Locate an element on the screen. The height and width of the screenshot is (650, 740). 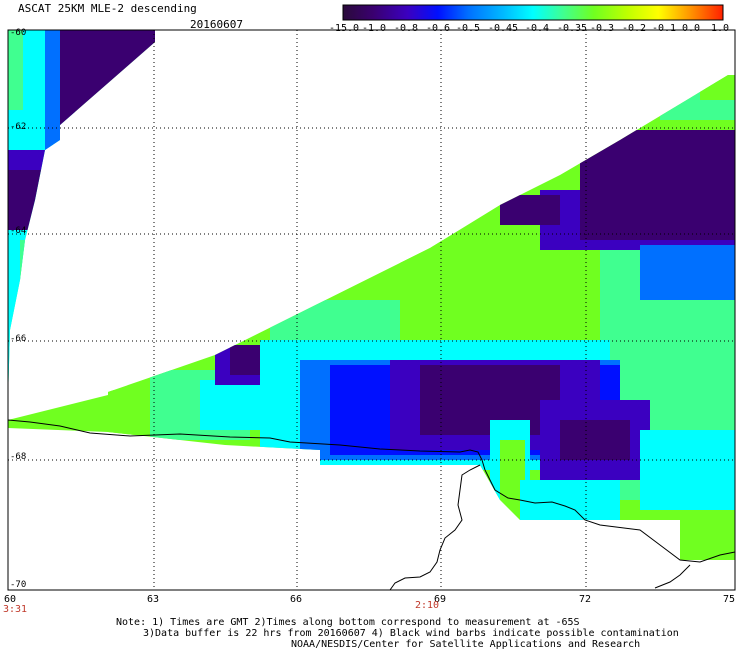
colorbar-label: -0.5 is located at coordinates (468, 28).